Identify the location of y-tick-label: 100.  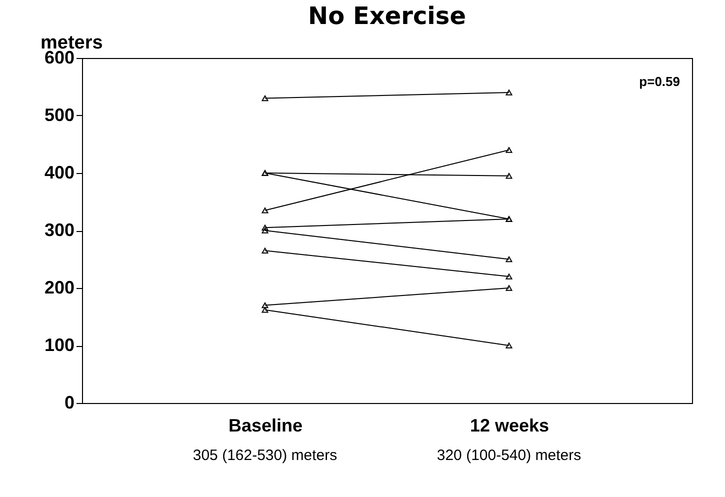
(59, 345).